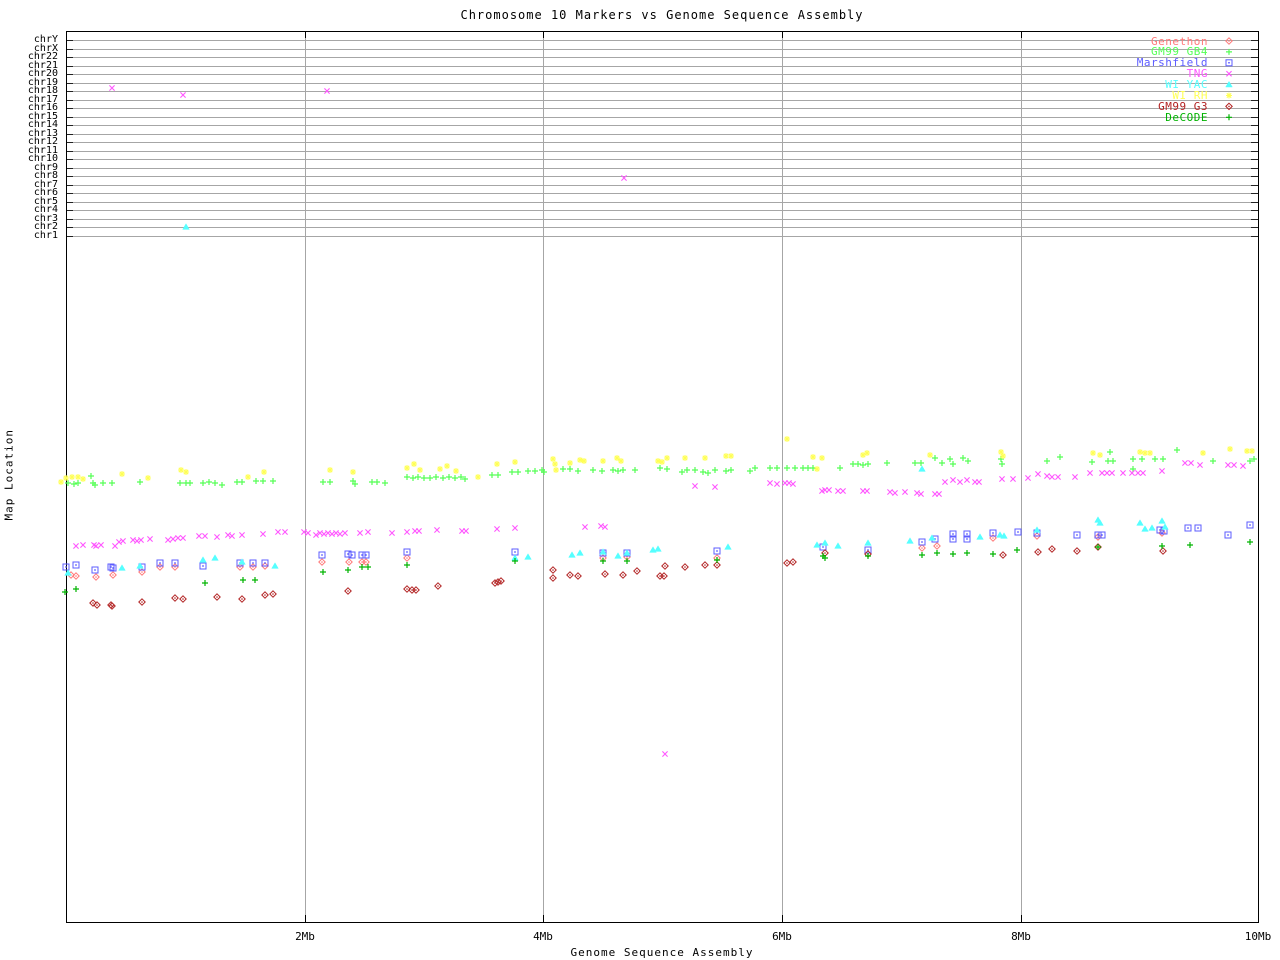 Image resolution: width=1280 pixels, height=960 pixels. What do you see at coordinates (42, 124) in the screenshot?
I see `chromosome-label-chr14: chr14` at bounding box center [42, 124].